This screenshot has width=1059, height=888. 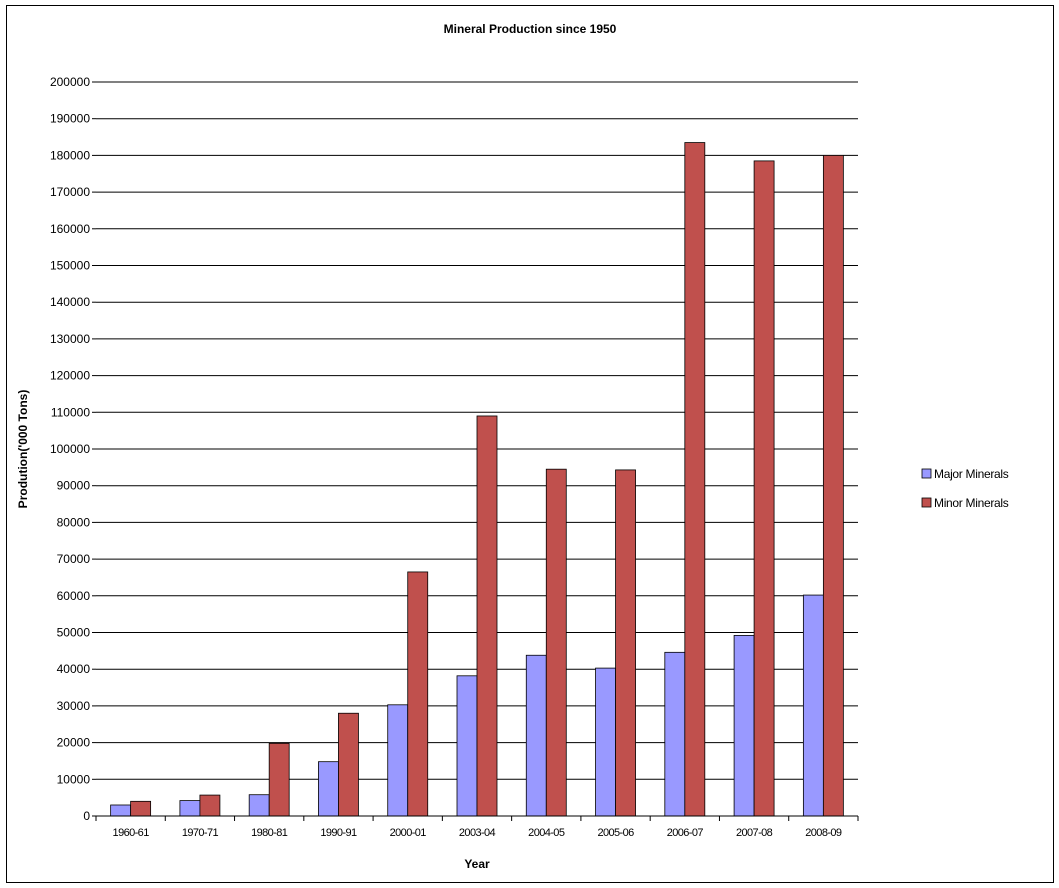 I want to click on y-tick-label: 100000, so click(x=70, y=449).